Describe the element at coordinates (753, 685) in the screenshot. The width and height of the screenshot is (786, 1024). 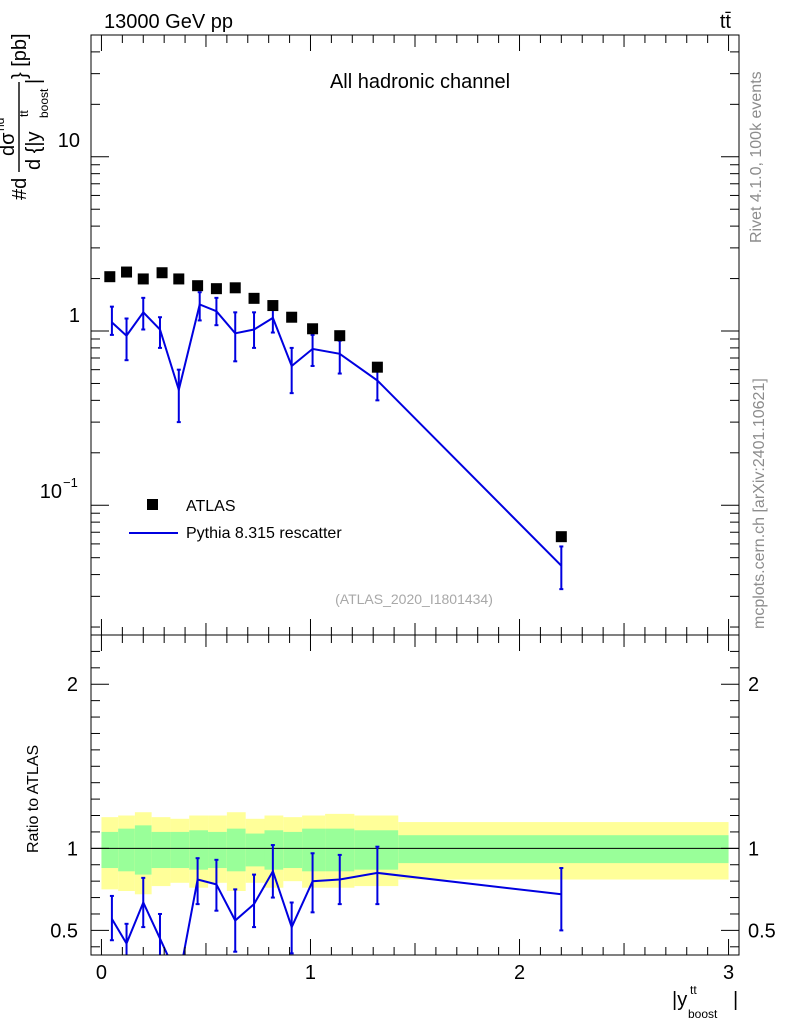
I see `ratio-y-tick-label-2-right: 2` at that location.